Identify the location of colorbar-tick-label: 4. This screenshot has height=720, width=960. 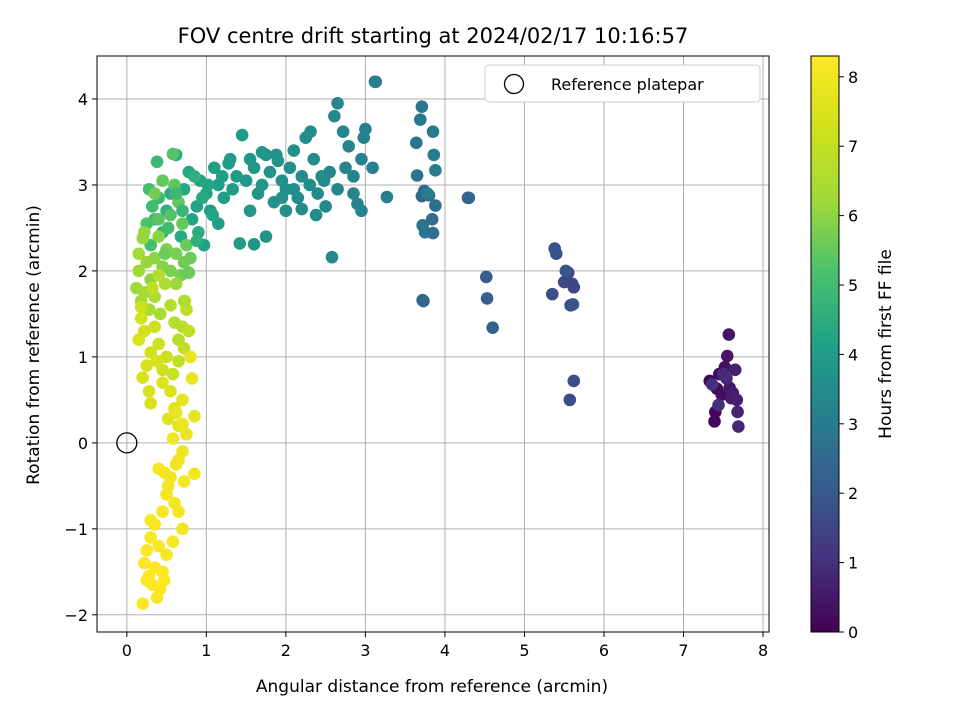
(853, 354).